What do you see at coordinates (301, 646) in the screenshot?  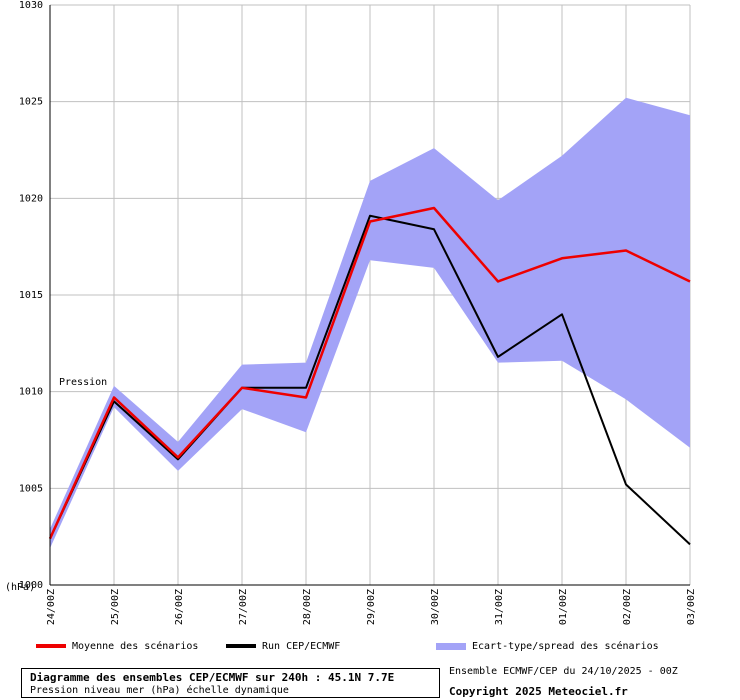 I see `legend-label-run: Run CEP/ECMWF` at bounding box center [301, 646].